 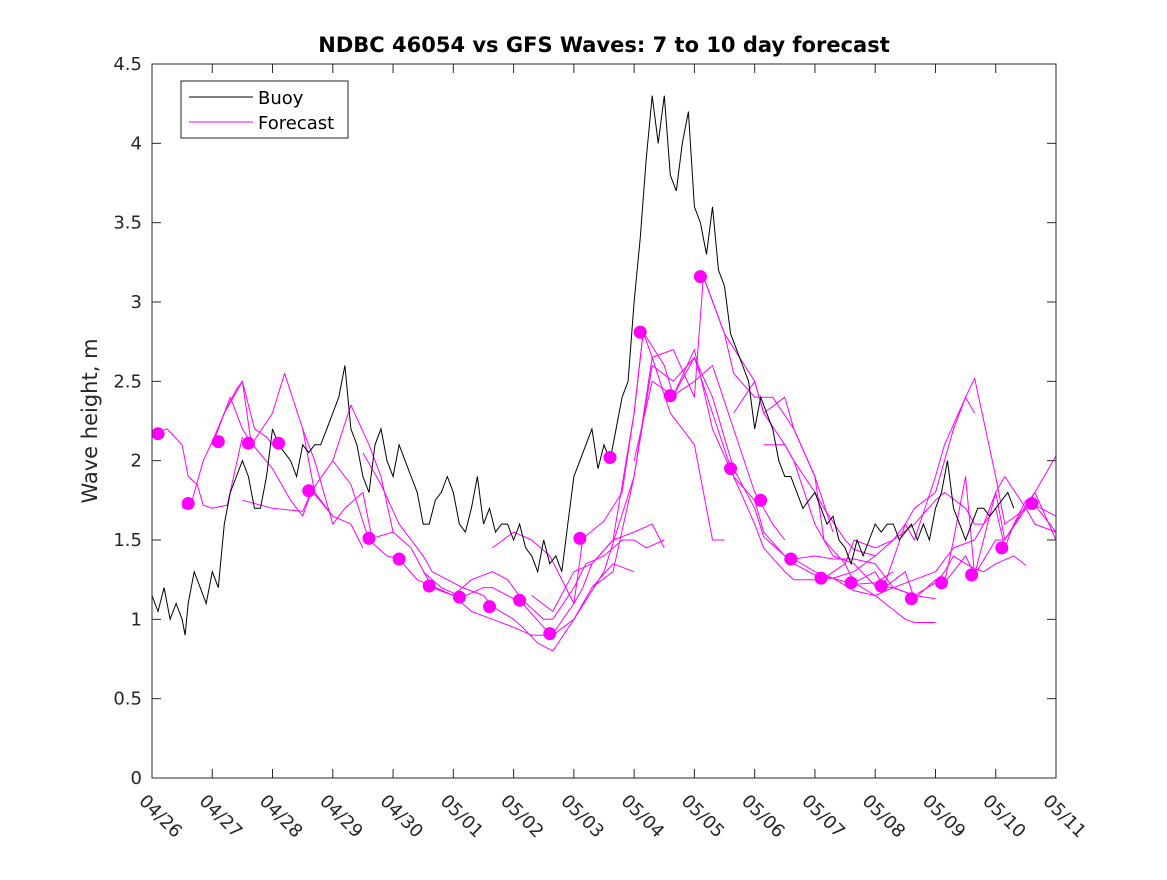 What do you see at coordinates (136, 461) in the screenshot?
I see `y-tick-label: 2` at bounding box center [136, 461].